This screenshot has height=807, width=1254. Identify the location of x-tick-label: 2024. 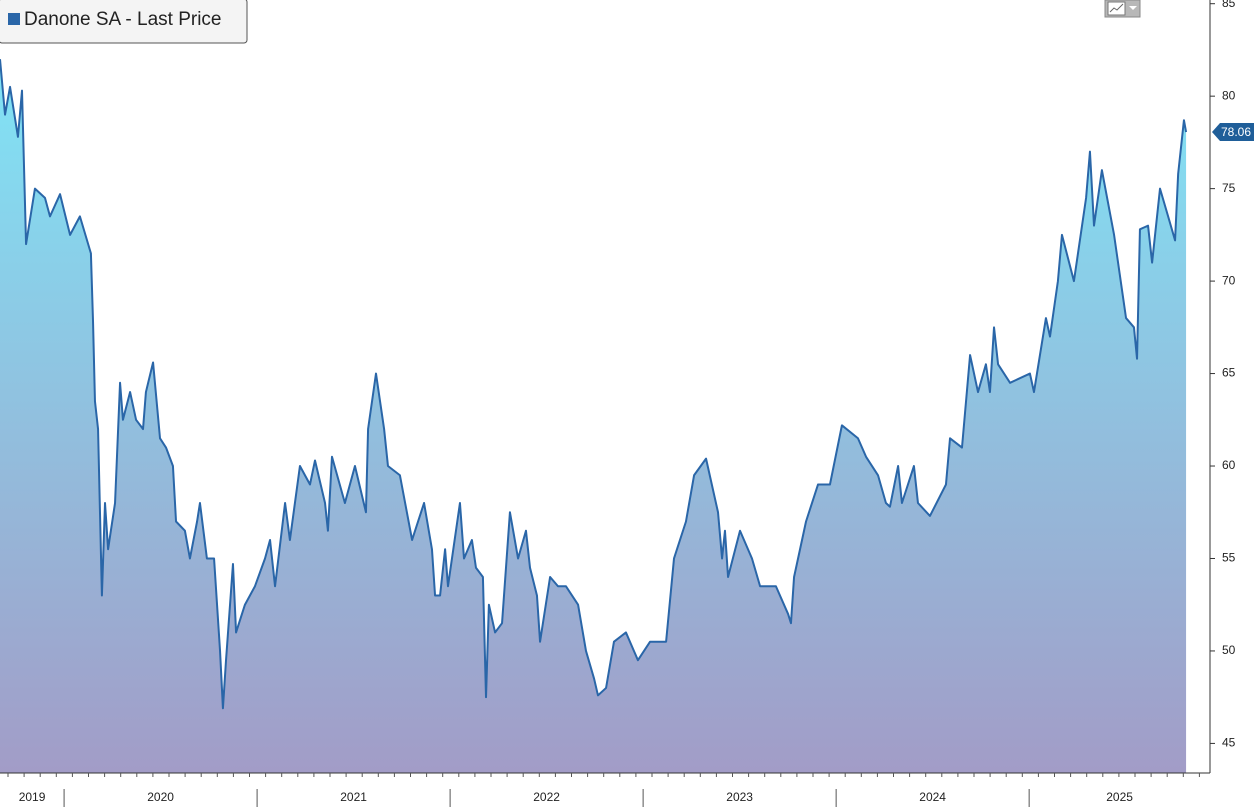
(932, 797).